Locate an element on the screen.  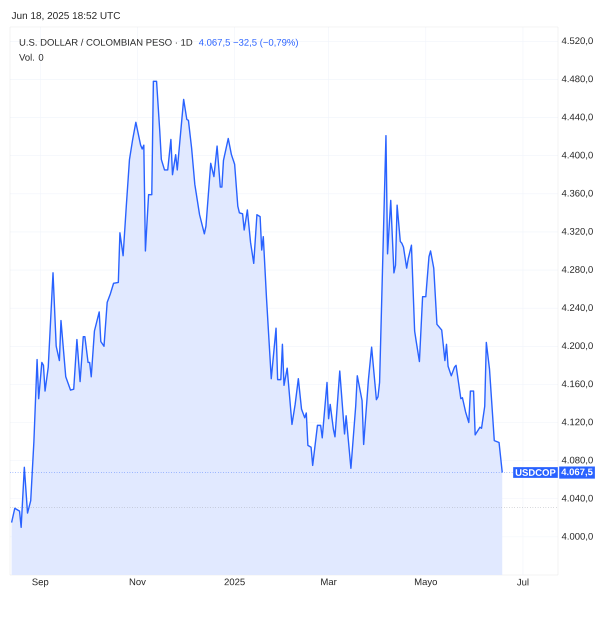
y-tick-label: 4.000,0 is located at coordinates (577, 536).